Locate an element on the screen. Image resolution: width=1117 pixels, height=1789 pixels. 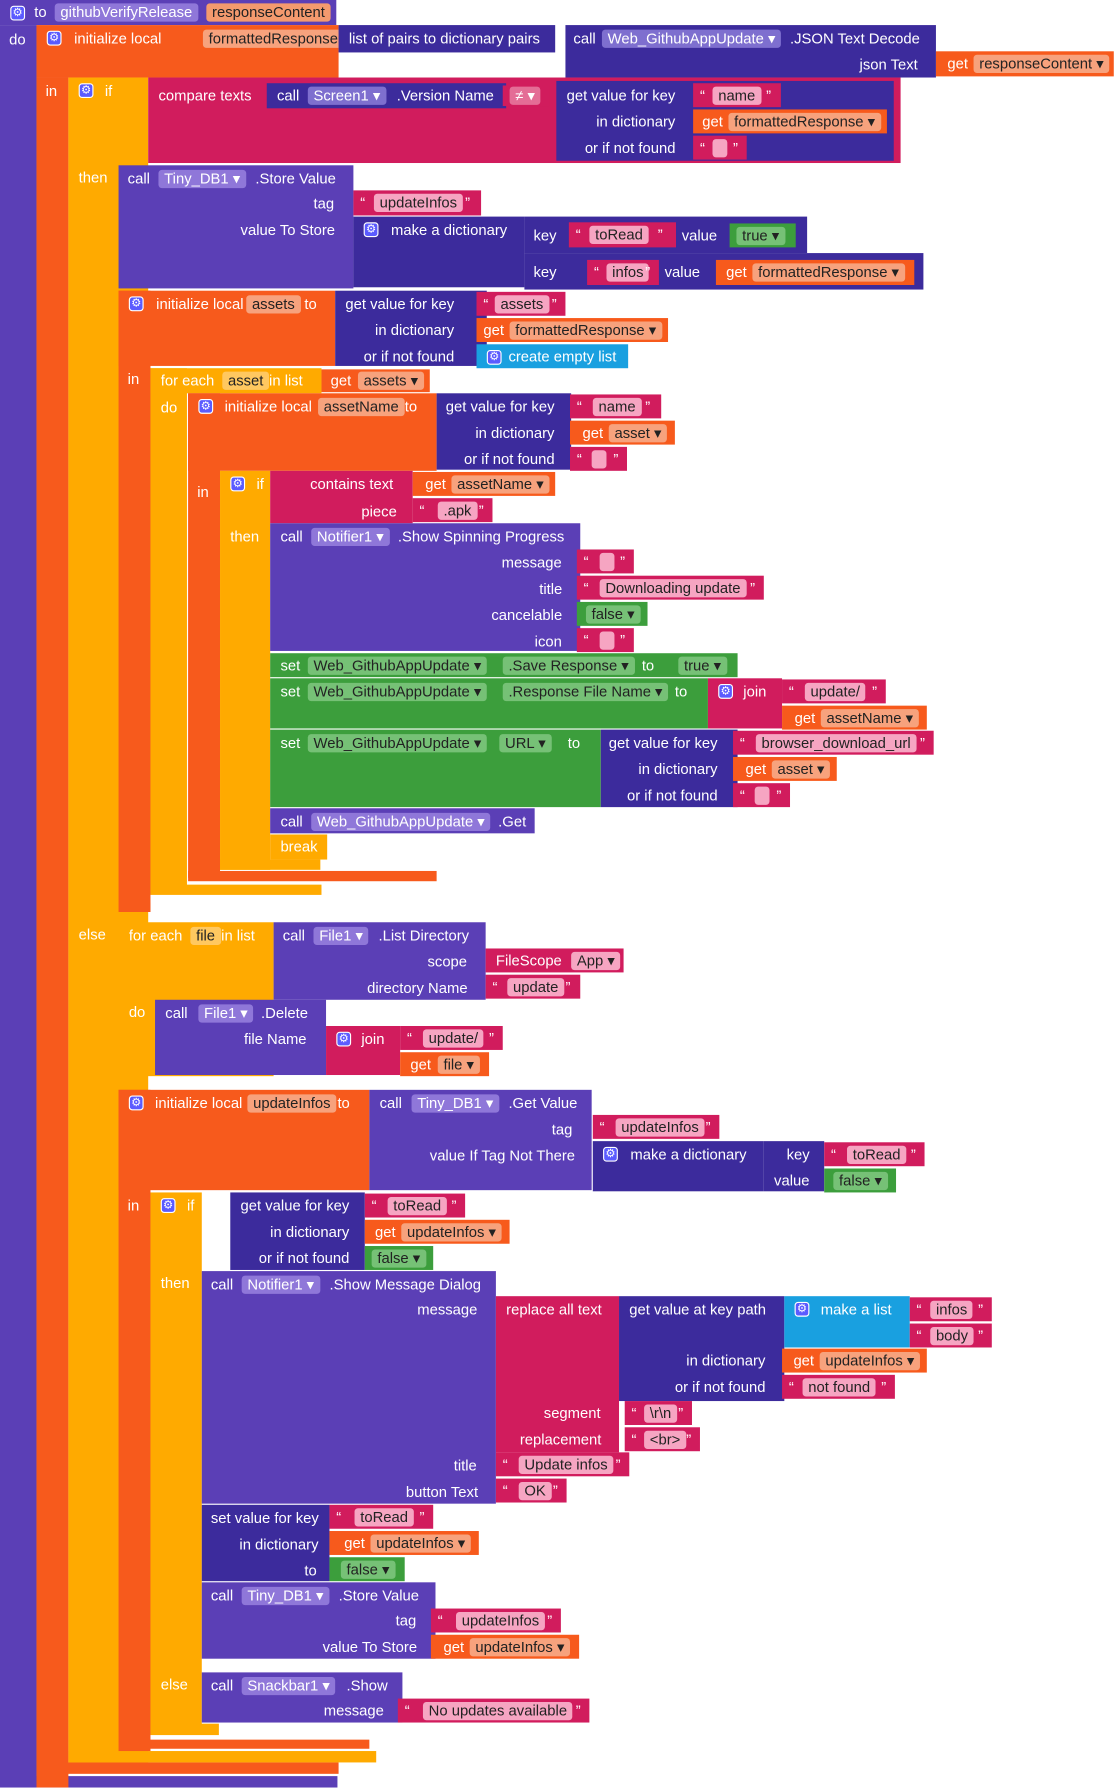
code-block: get responseContent ▾ is located at coordinates (1024, 64).